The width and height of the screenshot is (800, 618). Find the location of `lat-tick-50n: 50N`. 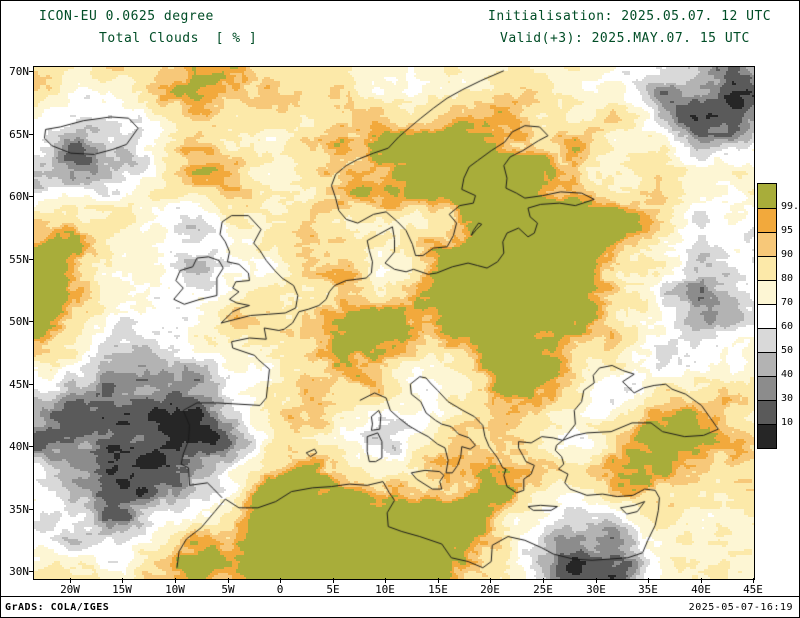

lat-tick-50n: 50N is located at coordinates (17, 322).